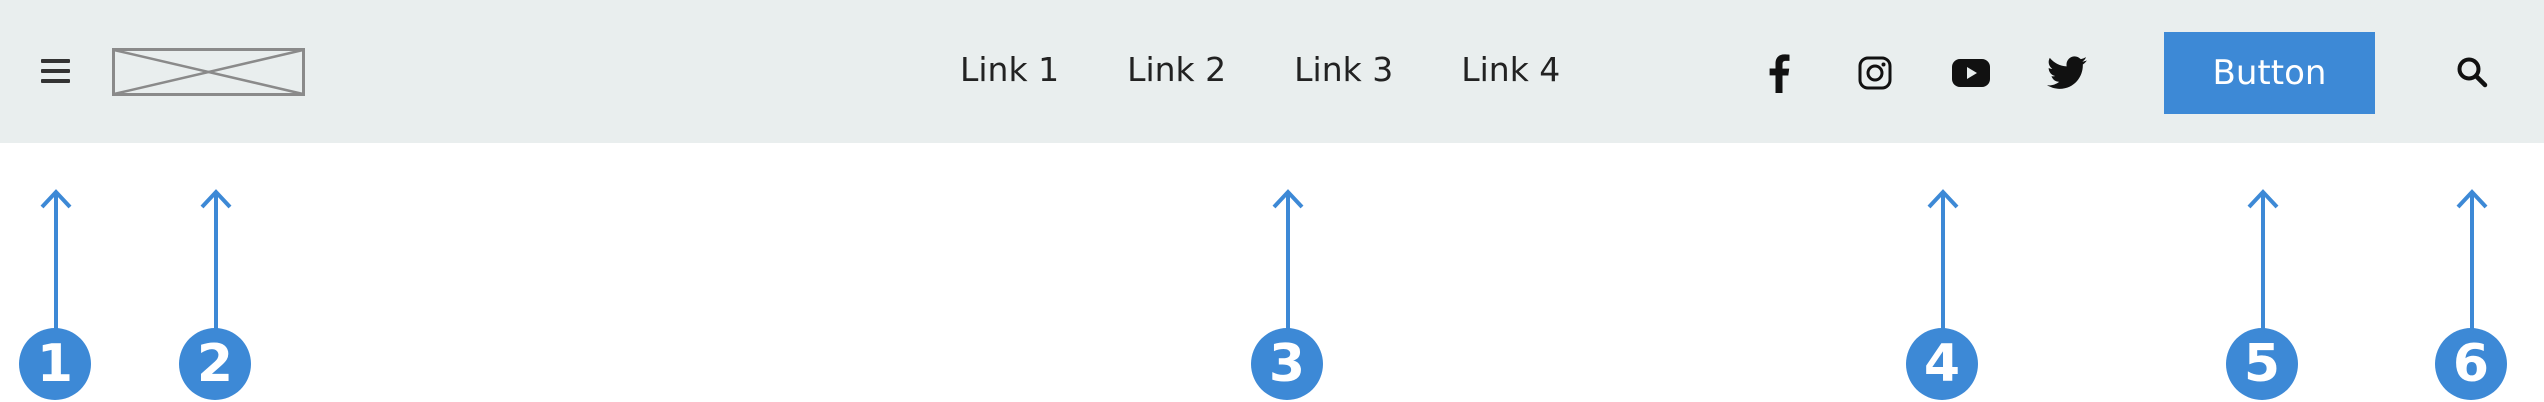 This screenshot has width=2544, height=402. What do you see at coordinates (1287, 364) in the screenshot?
I see `annotation-badge-3: 3` at bounding box center [1287, 364].